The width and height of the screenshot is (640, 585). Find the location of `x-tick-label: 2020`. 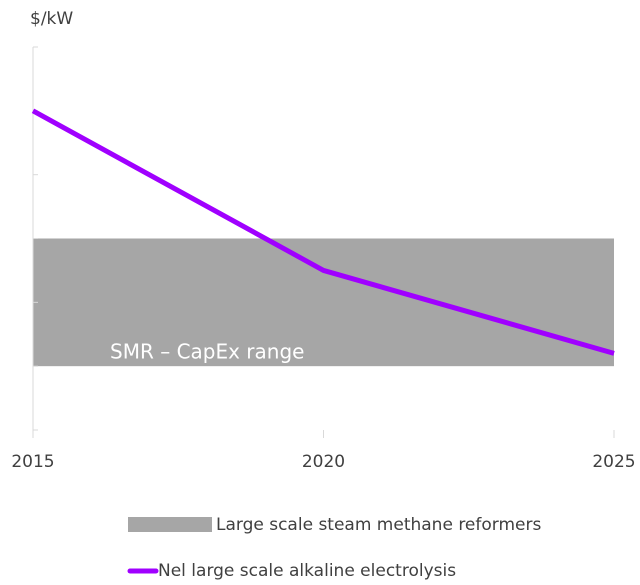

x-tick-label: 2020 is located at coordinates (323, 462).